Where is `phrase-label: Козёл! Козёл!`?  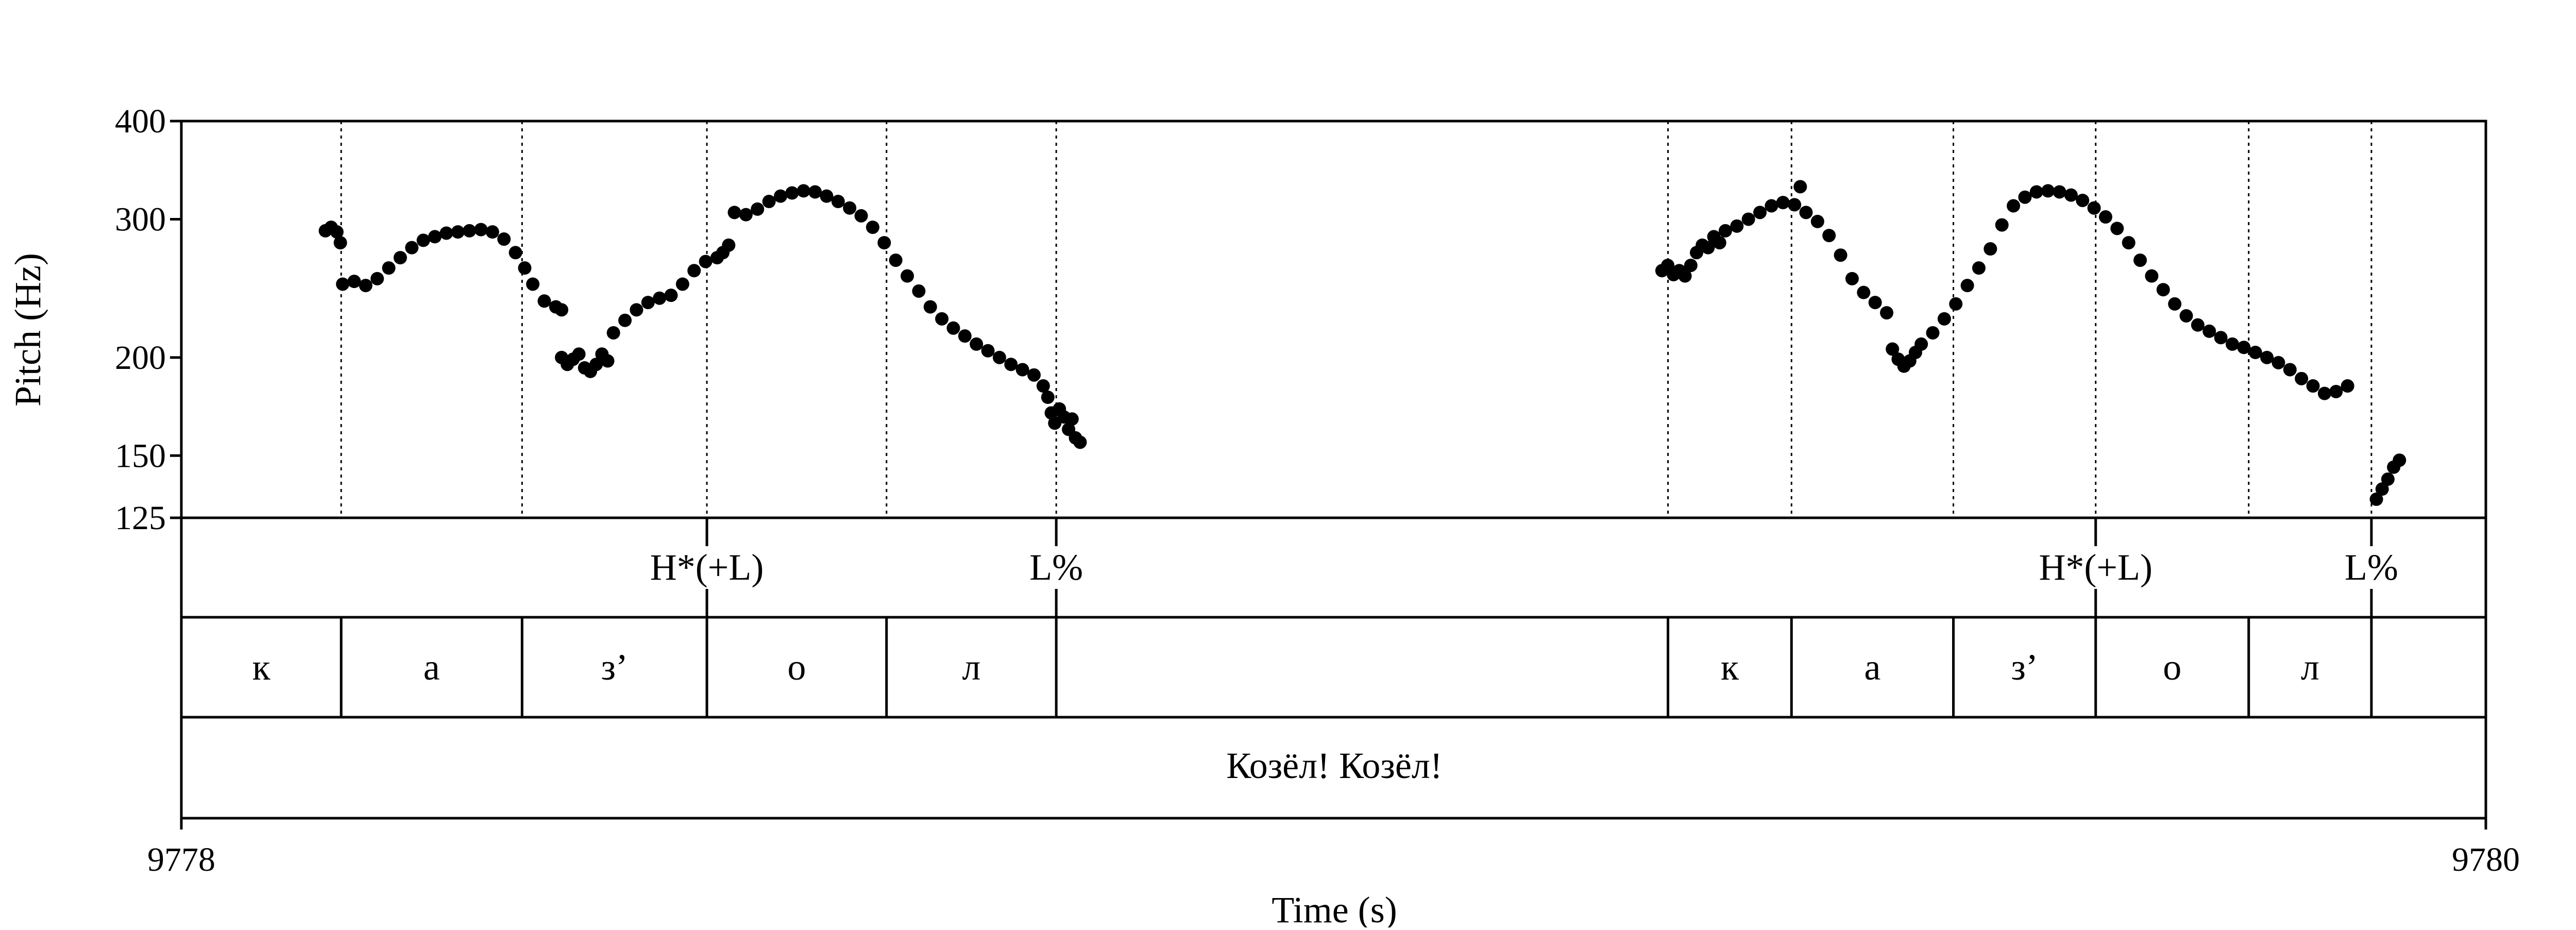 phrase-label: Козёл! Козёл! is located at coordinates (1334, 765).